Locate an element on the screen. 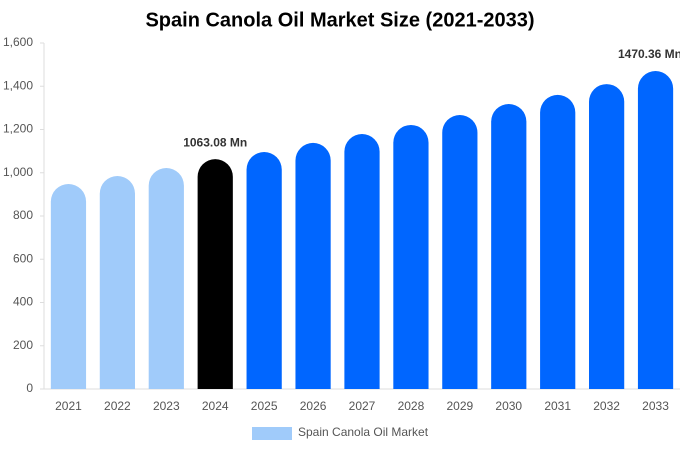 The width and height of the screenshot is (680, 450). legend-swatch is located at coordinates (272, 433).